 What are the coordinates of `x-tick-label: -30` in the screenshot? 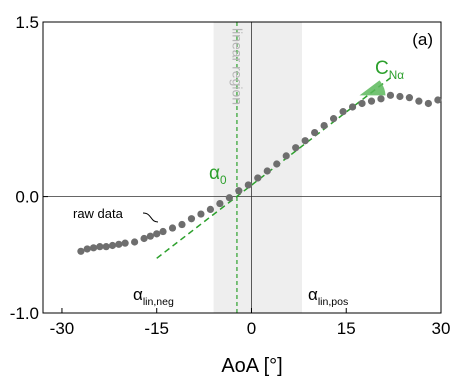 It's located at (62, 328).